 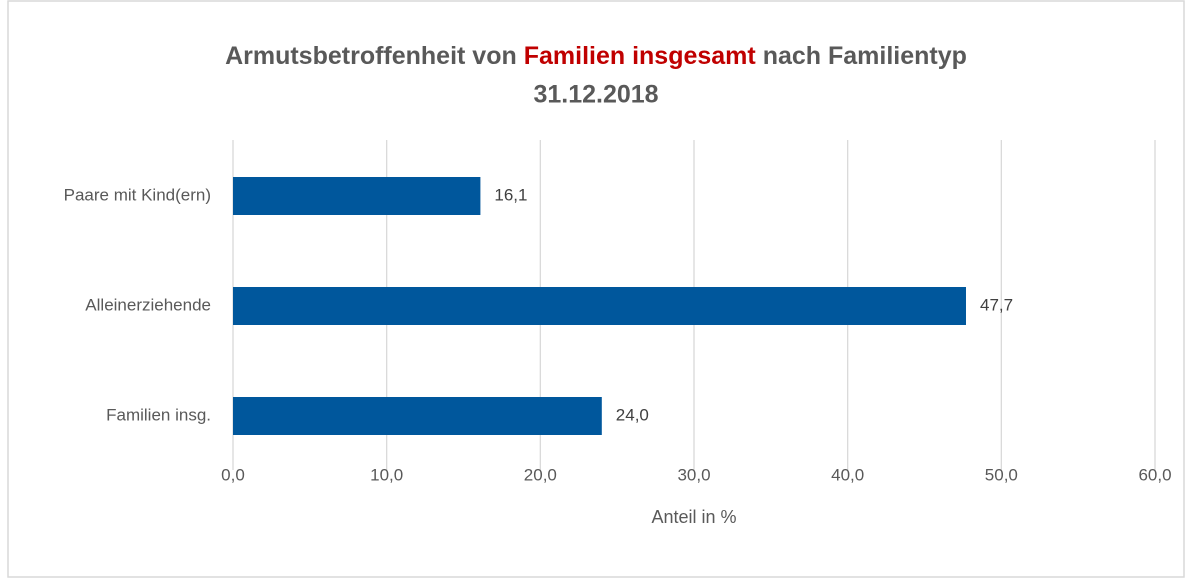 I want to click on x-tick-label: 30,0, so click(x=693, y=474).